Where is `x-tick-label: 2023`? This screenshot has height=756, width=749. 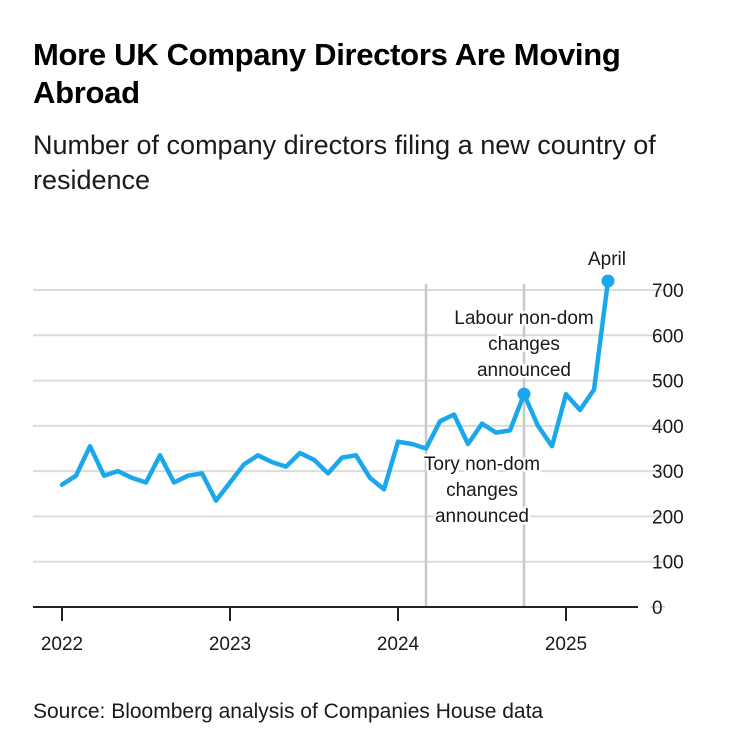 x-tick-label: 2023 is located at coordinates (230, 644).